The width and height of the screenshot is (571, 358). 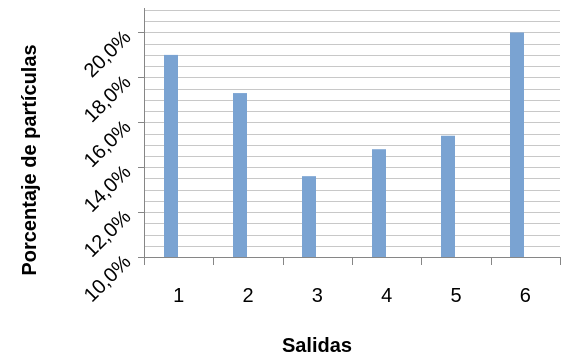 What do you see at coordinates (352, 296) in the screenshot?
I see `x-tick-labels: 1 2 3 4 5 6` at bounding box center [352, 296].